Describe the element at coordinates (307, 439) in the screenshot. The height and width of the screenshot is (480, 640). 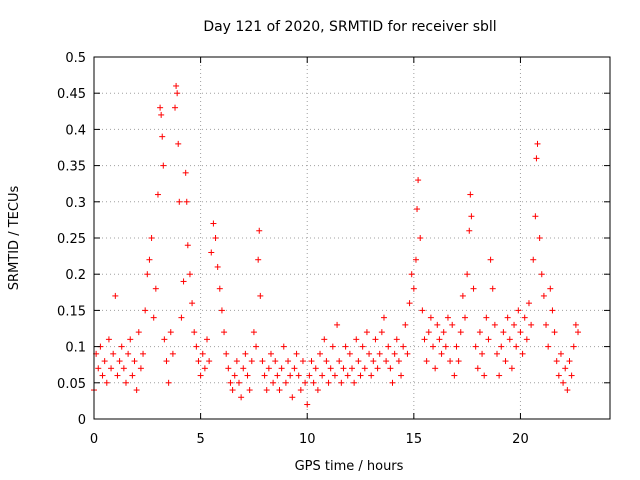
I see `x-tick-label: 10` at that location.